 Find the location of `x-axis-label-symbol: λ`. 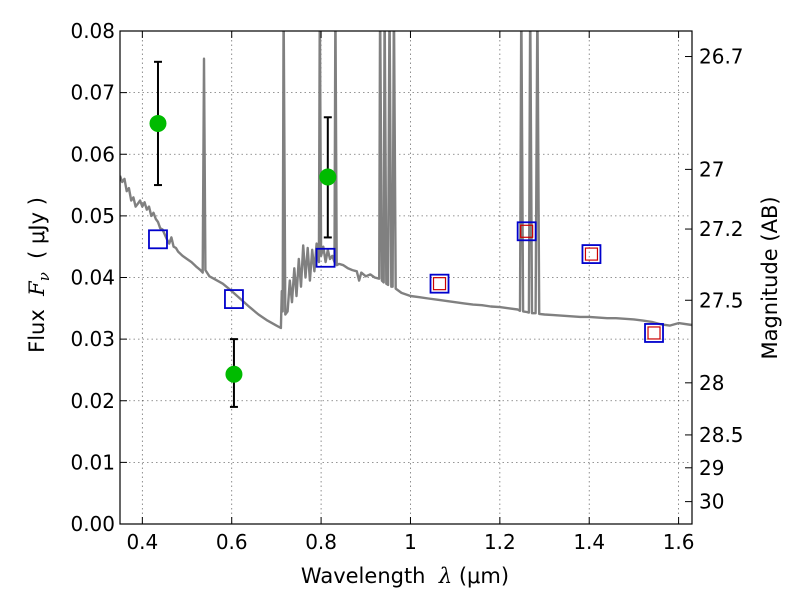

x-axis-label-symbol: λ is located at coordinates (445, 576).